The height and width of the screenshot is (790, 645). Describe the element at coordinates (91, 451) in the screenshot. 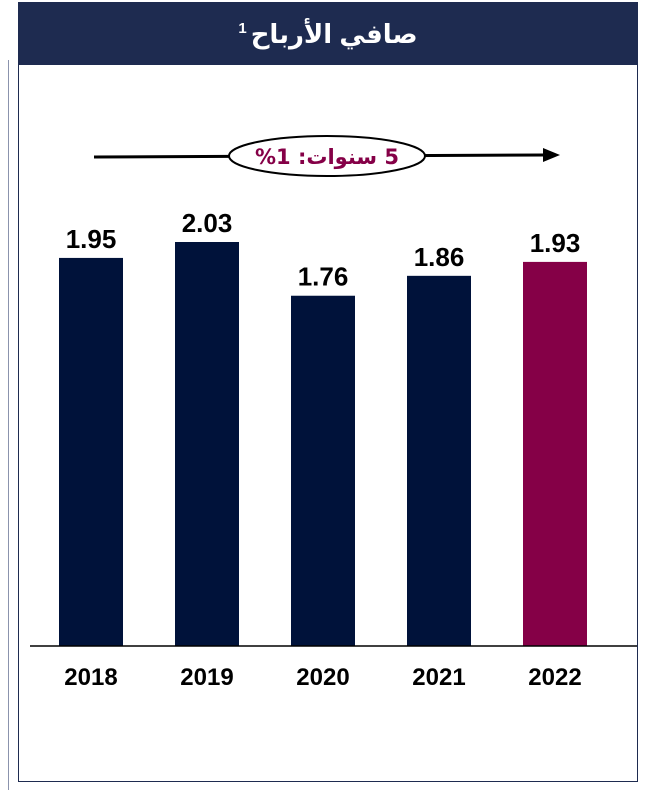

I see `bar-2018` at that location.